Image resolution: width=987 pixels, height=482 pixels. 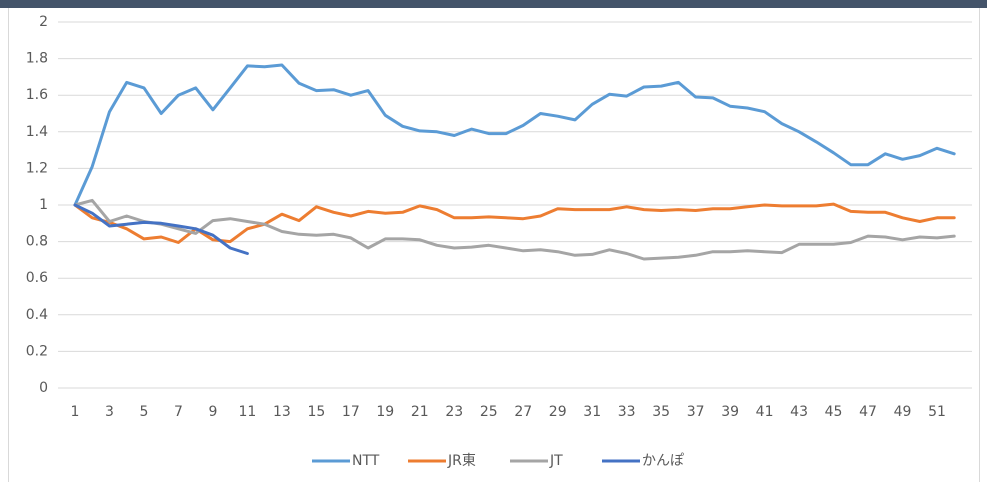 I want to click on x-tick-label: 21, so click(x=420, y=412).